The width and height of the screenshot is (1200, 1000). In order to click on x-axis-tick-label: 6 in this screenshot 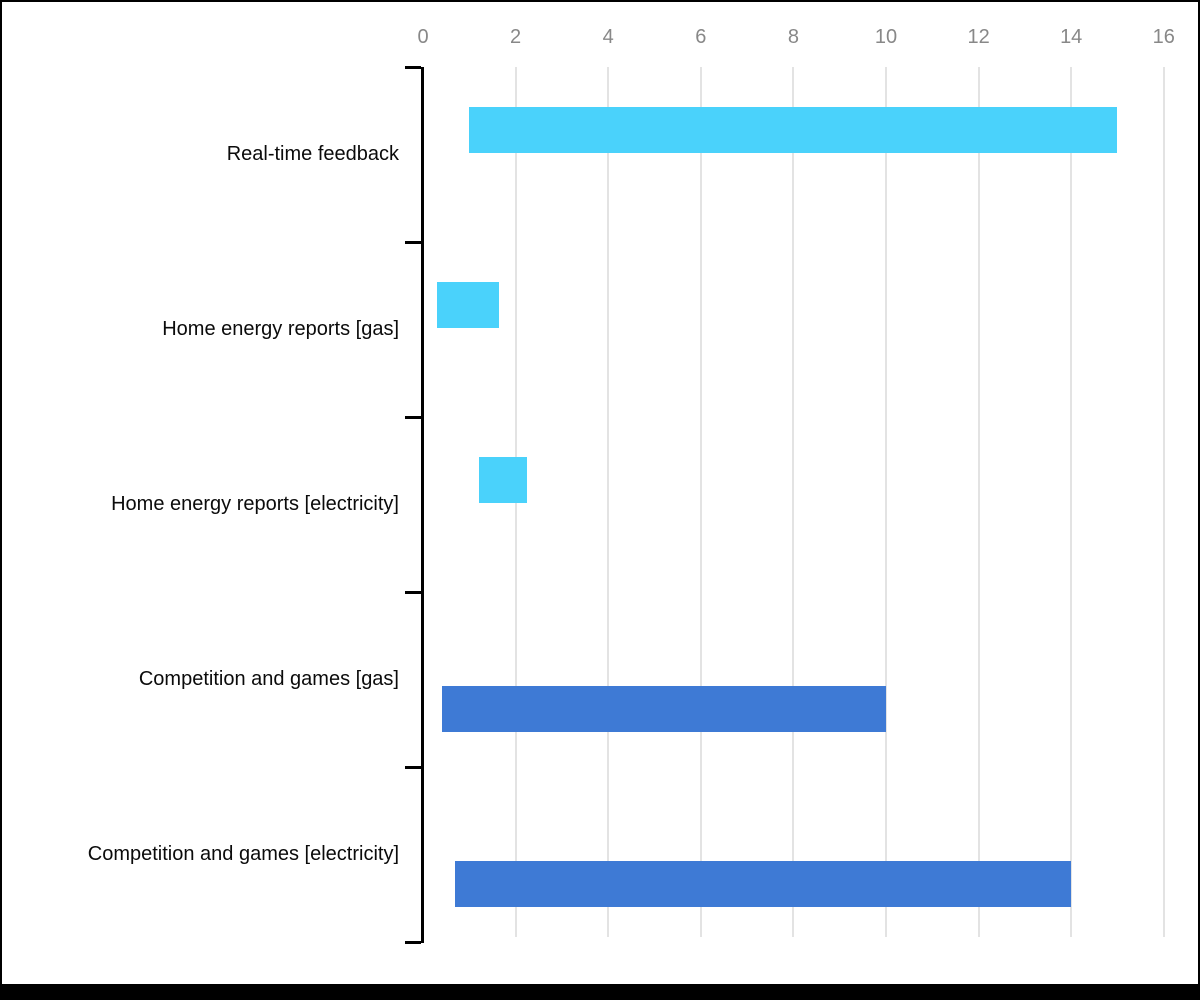, I will do `click(701, 37)`.